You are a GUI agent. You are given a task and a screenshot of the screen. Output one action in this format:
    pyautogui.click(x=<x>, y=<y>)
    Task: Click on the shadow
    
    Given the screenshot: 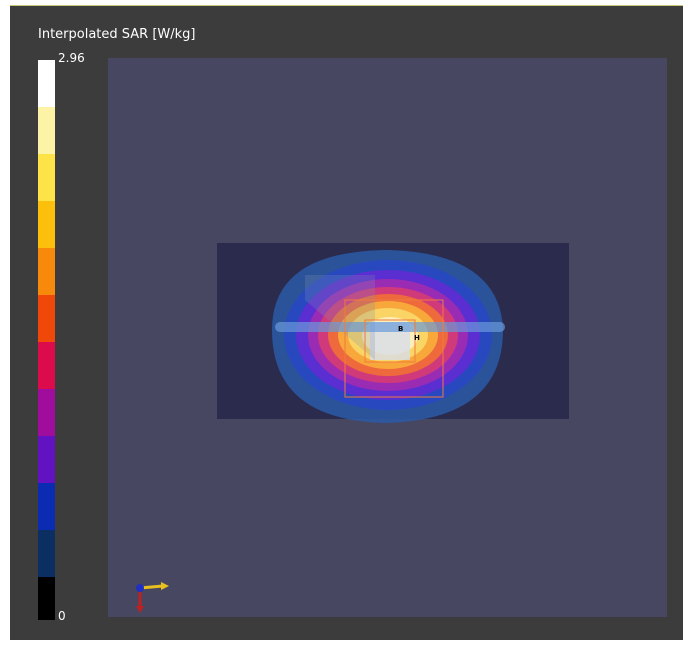 What is the action you would take?
    pyautogui.click(x=340, y=317)
    